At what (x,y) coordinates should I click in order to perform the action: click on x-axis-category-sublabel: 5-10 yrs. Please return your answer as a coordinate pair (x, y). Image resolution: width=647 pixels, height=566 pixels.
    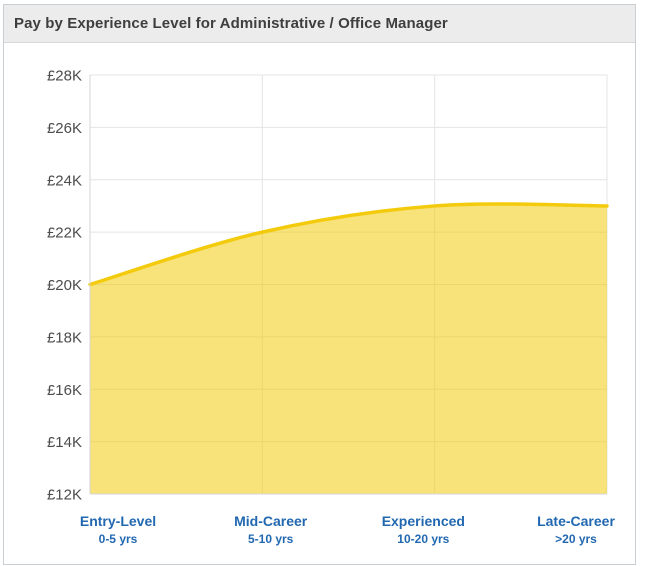
    Looking at the image, I should click on (271, 539).